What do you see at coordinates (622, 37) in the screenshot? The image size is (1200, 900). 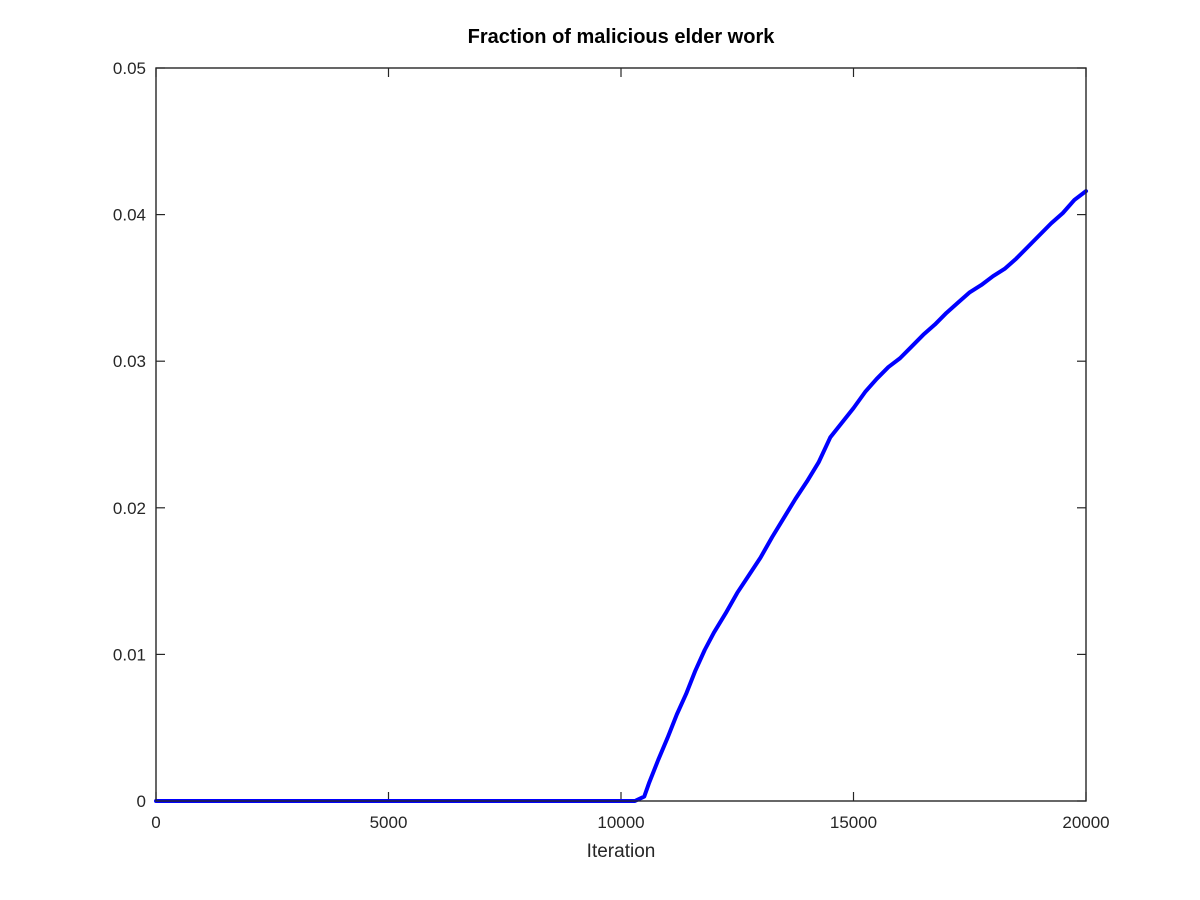 I see `chart-title: Fraction of malicious elder work` at bounding box center [622, 37].